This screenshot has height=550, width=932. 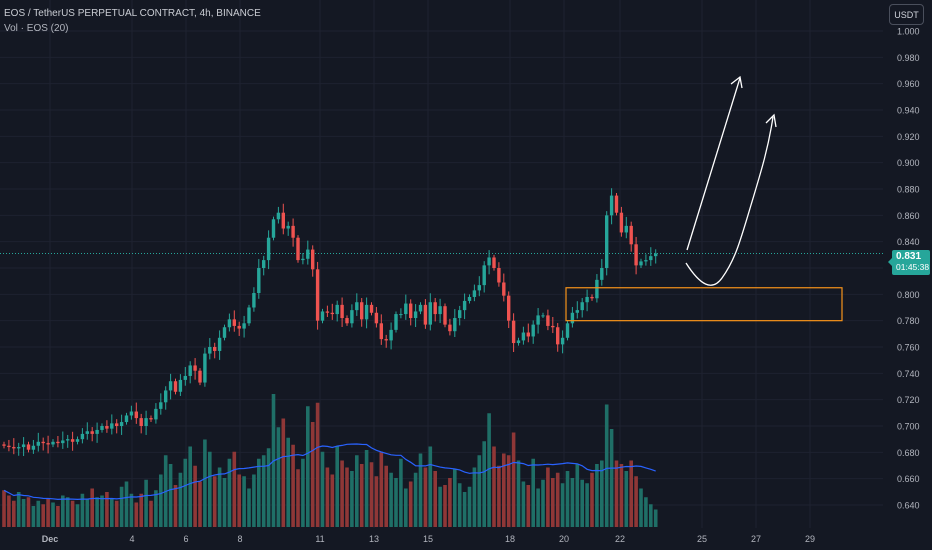 What do you see at coordinates (713, 164) in the screenshot?
I see `straight-projection-arrow` at bounding box center [713, 164].